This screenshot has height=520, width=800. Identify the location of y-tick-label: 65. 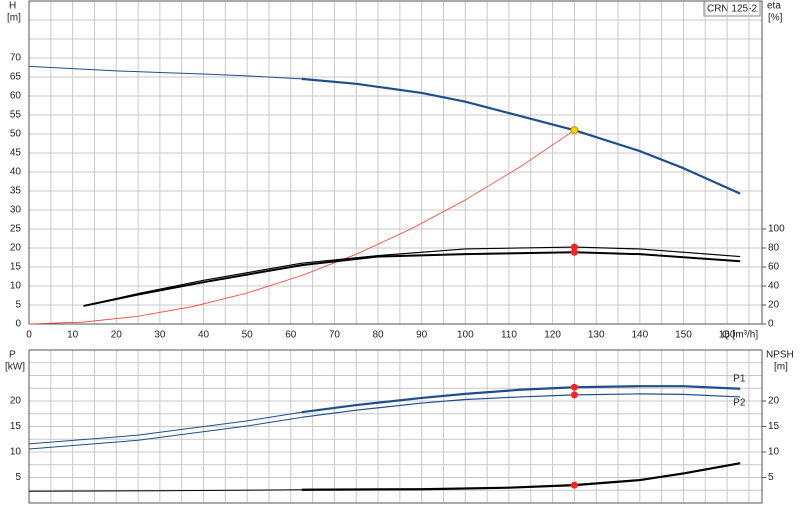
(16, 77).